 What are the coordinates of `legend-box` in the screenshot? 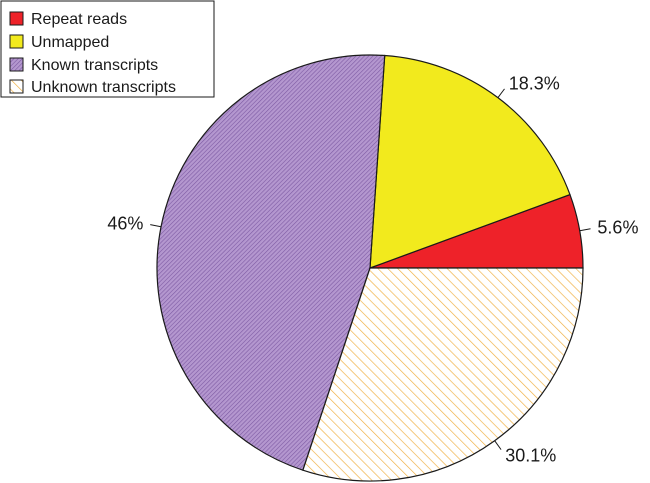 It's located at (107, 49).